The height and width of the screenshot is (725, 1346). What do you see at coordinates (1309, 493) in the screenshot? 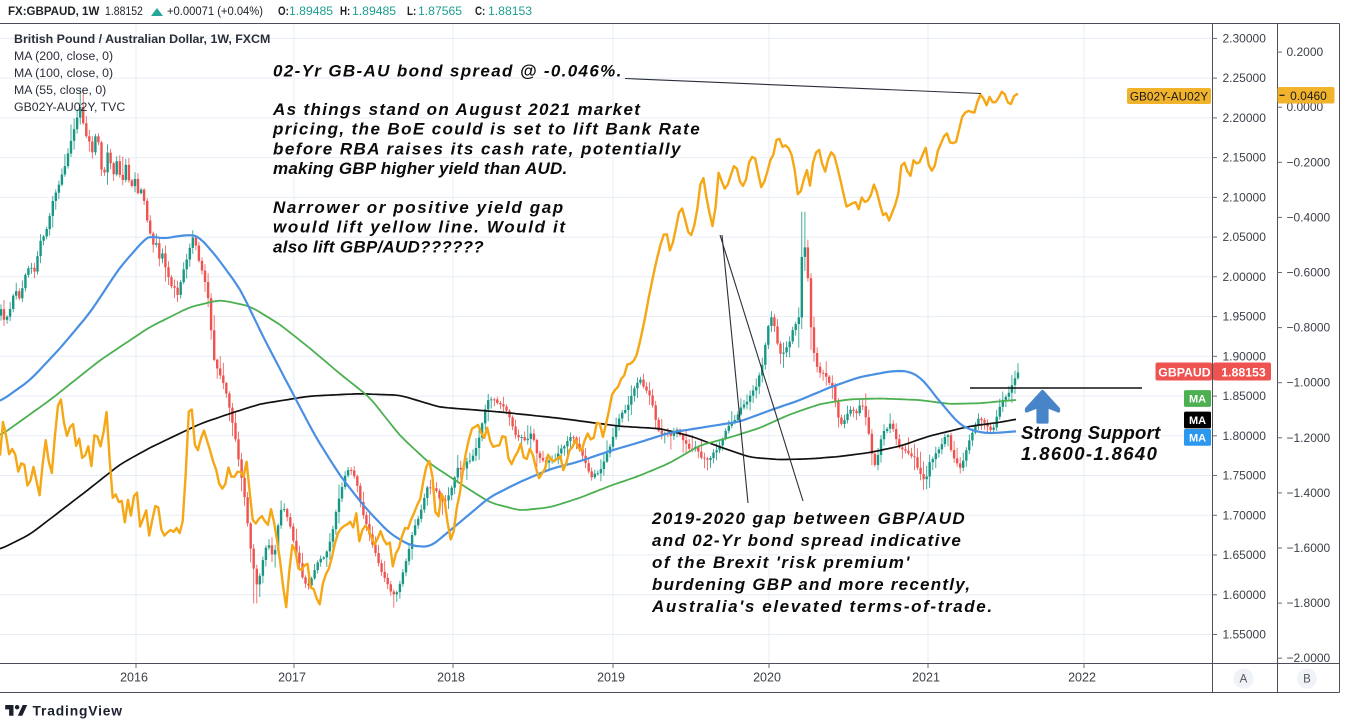
I see `svg-text: −1.4000` at bounding box center [1309, 493].